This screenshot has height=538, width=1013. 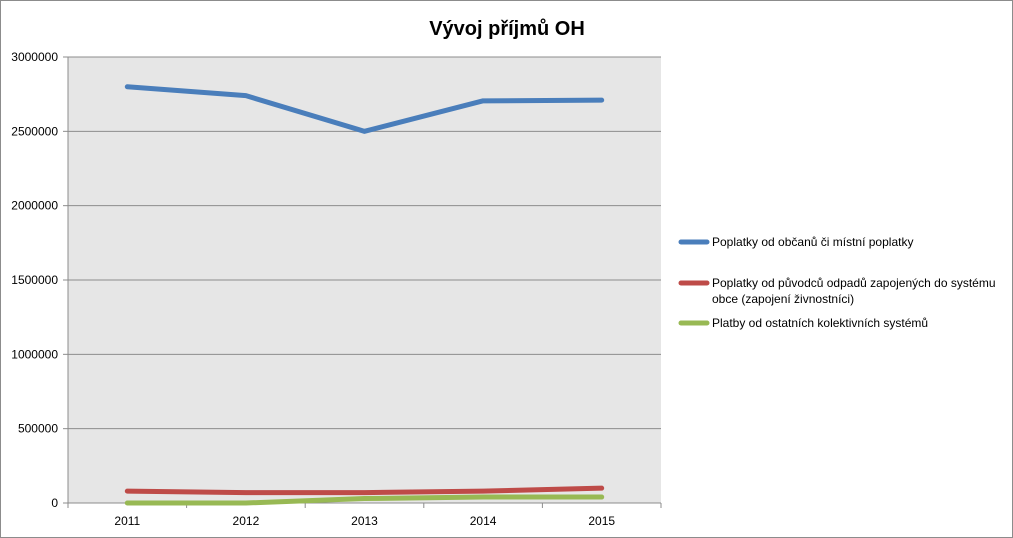 I want to click on y-tick-label: 1500000, so click(x=34, y=280).